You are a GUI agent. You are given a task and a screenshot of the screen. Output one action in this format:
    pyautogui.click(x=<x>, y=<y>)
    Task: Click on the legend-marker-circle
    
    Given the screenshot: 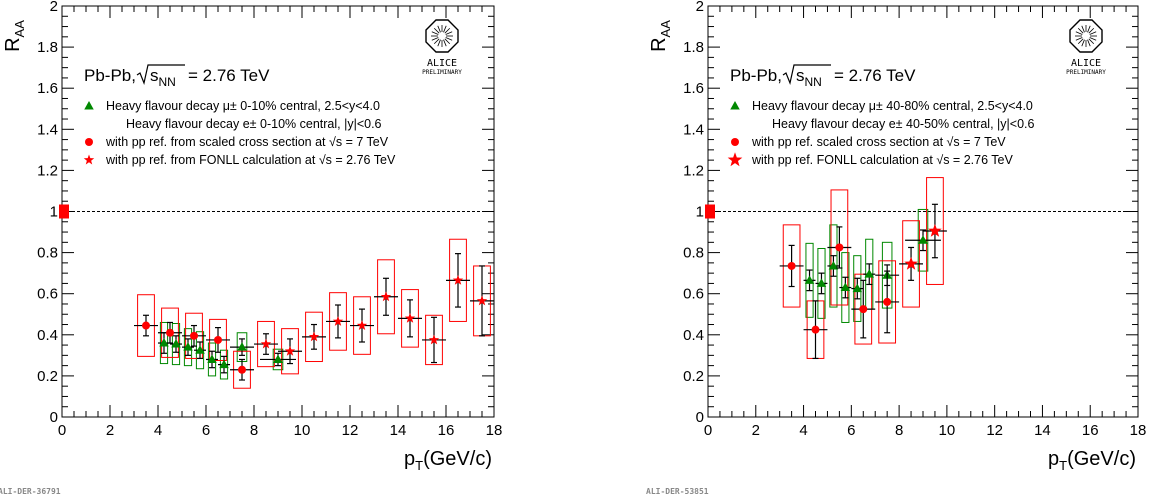 What is the action you would take?
    pyautogui.click(x=89, y=142)
    